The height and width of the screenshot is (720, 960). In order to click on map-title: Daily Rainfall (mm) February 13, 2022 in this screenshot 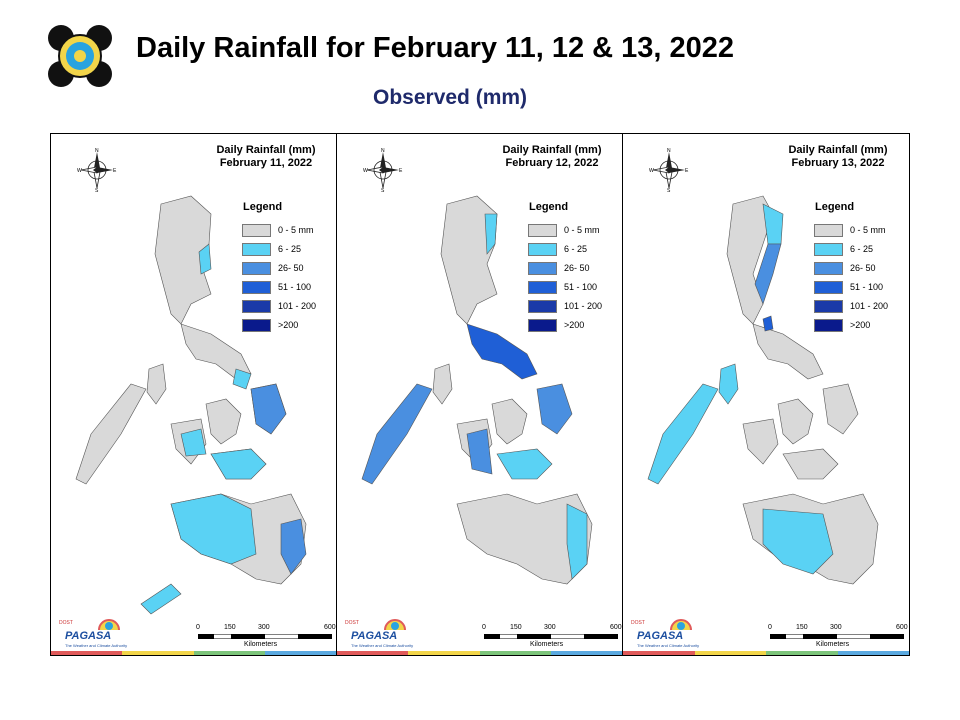, I will do `click(838, 157)`.